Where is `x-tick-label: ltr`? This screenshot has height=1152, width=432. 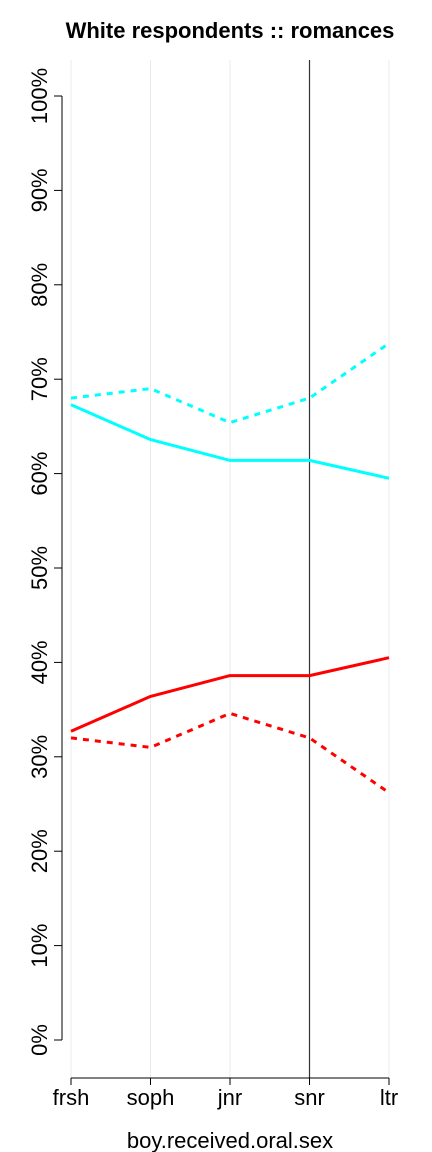
x-tick-label: ltr is located at coordinates (389, 1097).